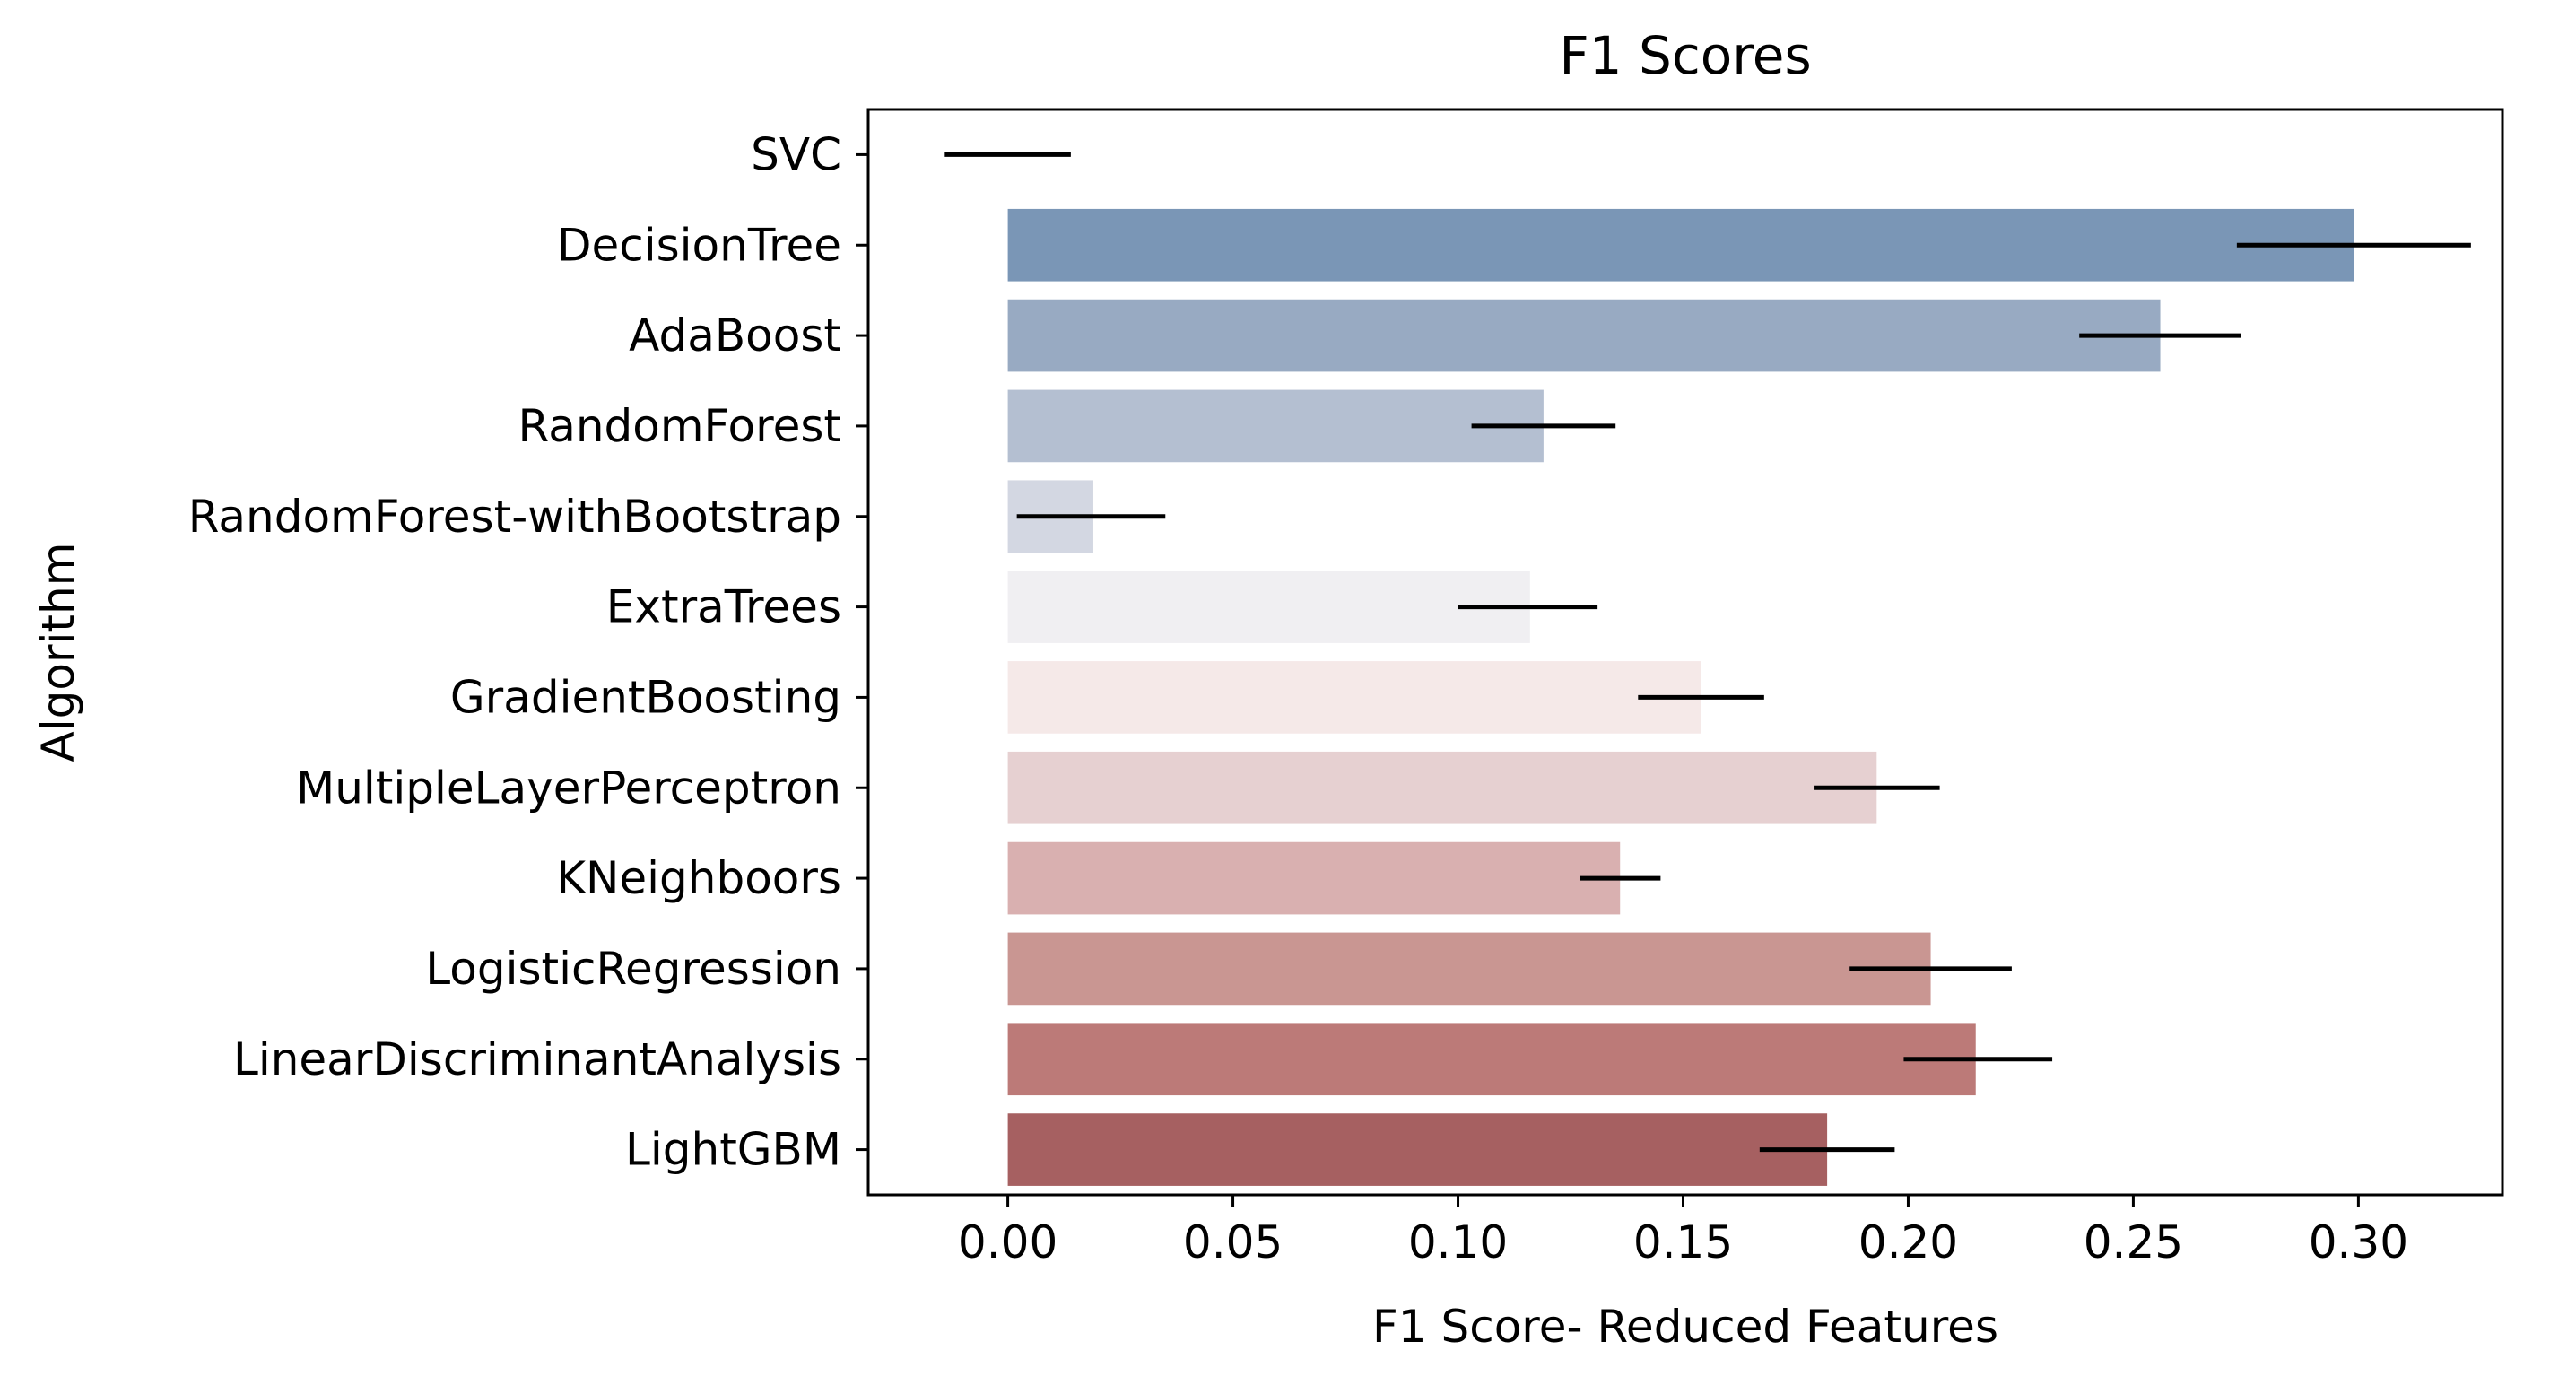  I want to click on x-axis-label: F1 Score- Reduced Features, so click(1685, 1327).